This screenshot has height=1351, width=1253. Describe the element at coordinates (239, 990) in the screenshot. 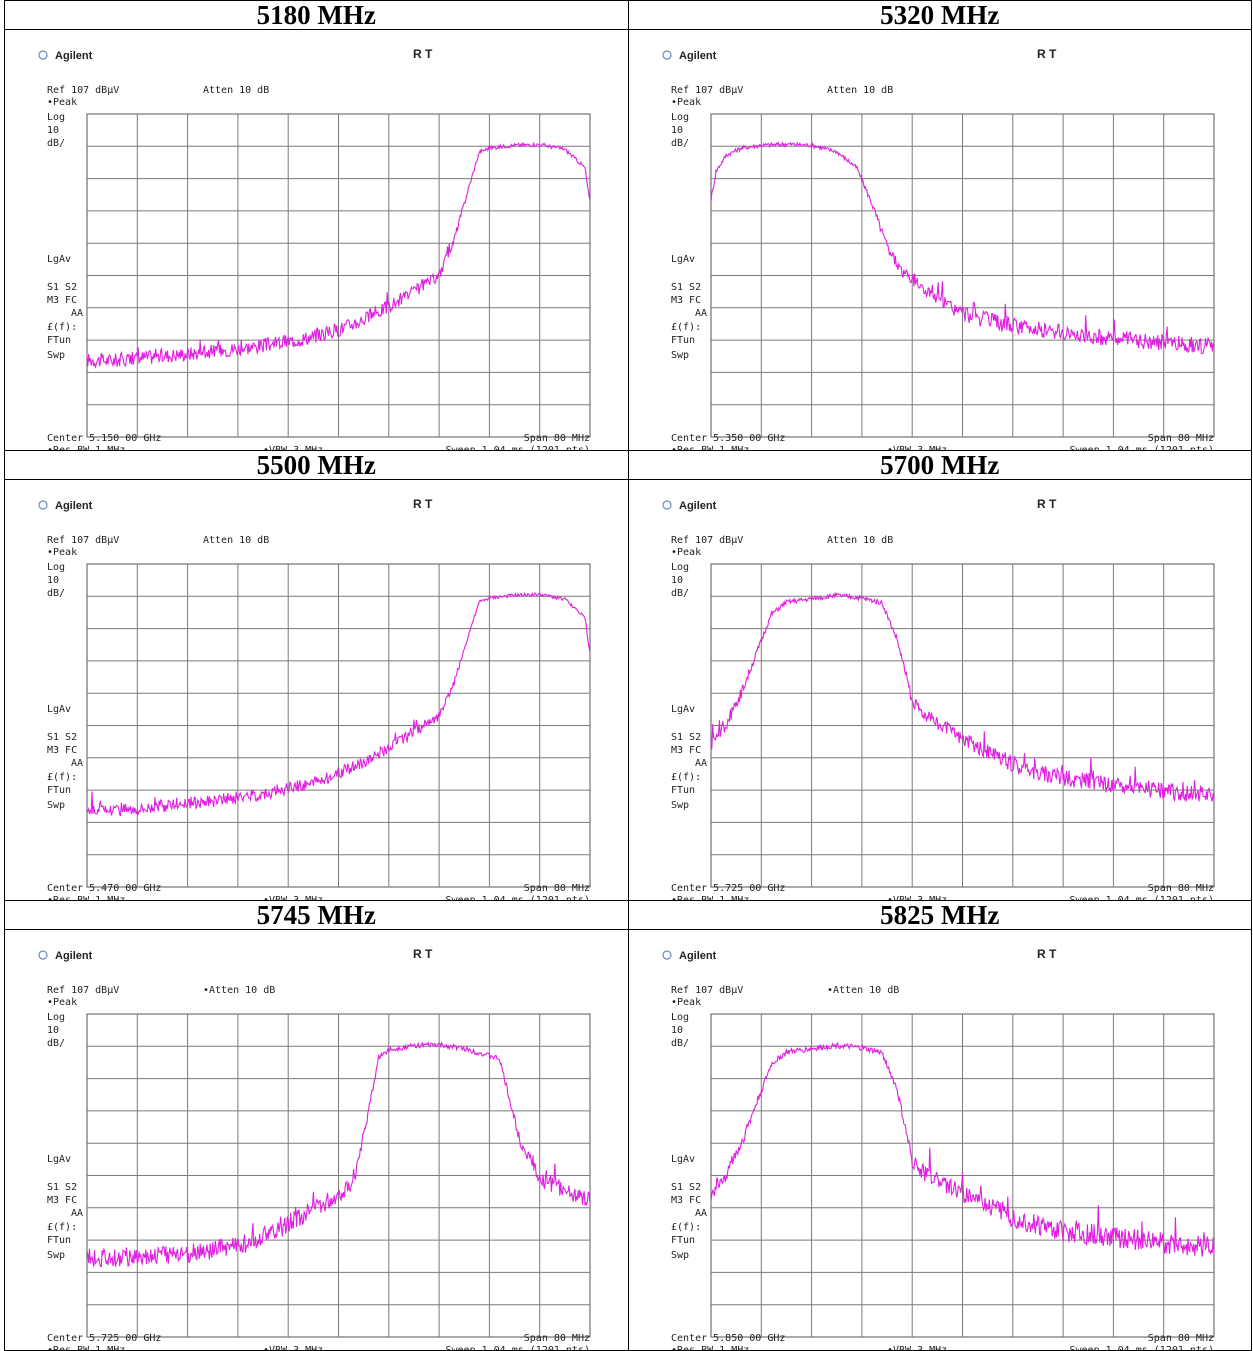

I see `attenuation: •Atten 10 dB` at that location.